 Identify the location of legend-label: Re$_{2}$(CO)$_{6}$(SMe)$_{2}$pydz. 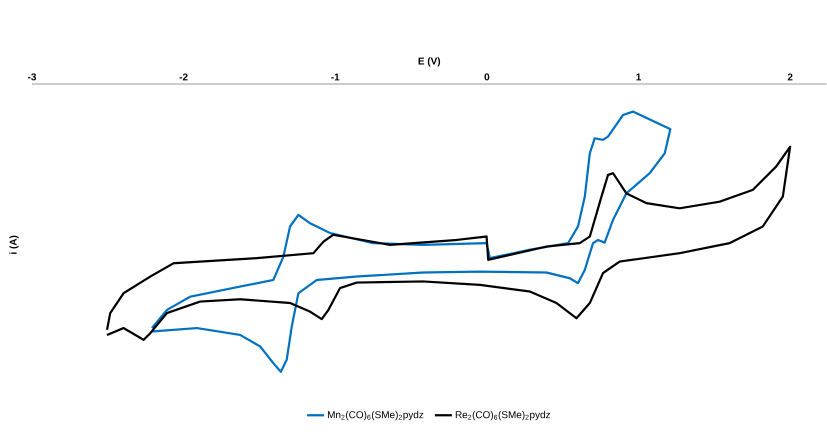
(503, 415).